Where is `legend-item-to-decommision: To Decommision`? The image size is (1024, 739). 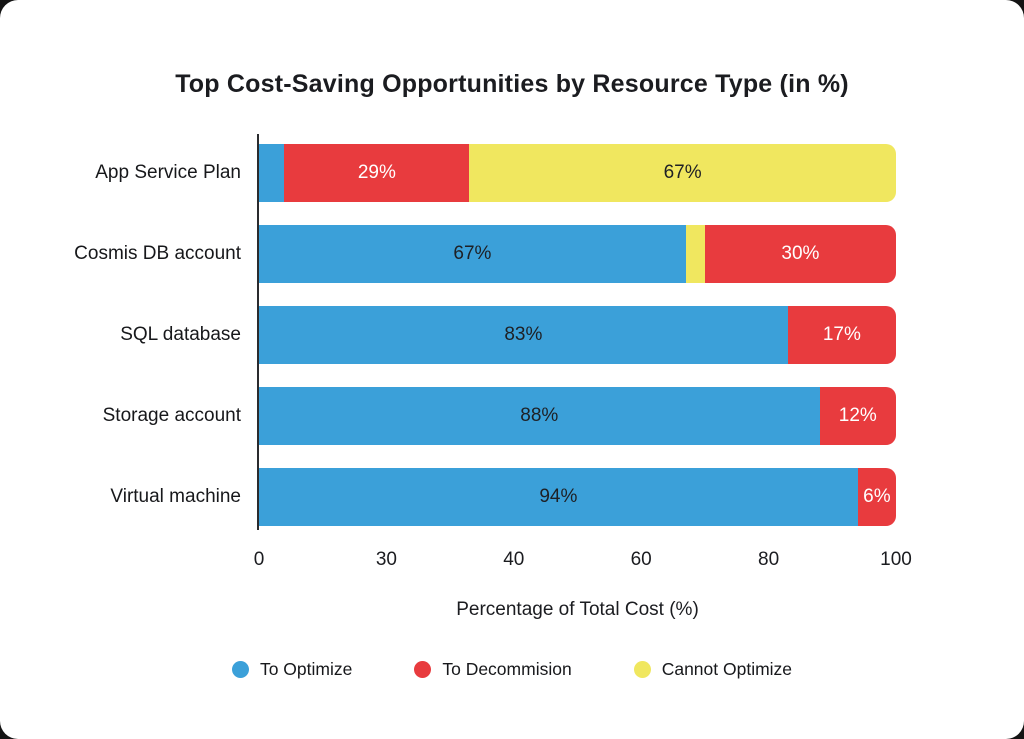
legend-item-to-decommision: To Decommision is located at coordinates (493, 669).